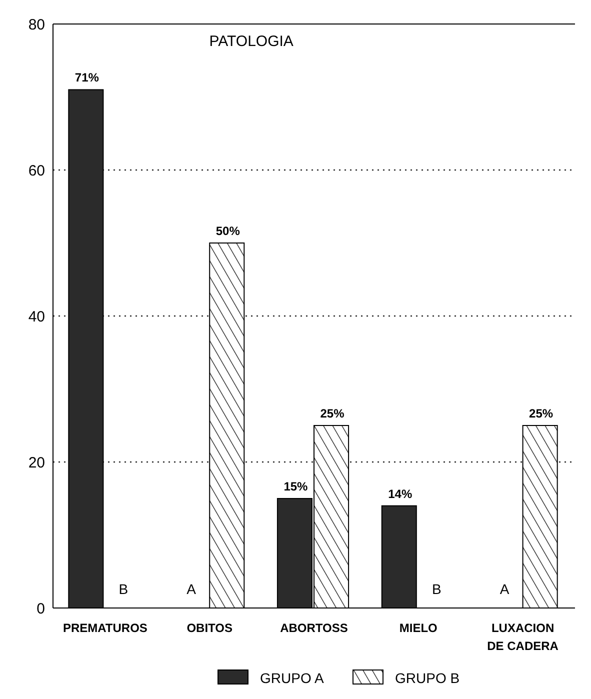 The width and height of the screenshot is (591, 699). Describe the element at coordinates (36, 171) in the screenshot. I see `y-tick-label: 60` at that location.